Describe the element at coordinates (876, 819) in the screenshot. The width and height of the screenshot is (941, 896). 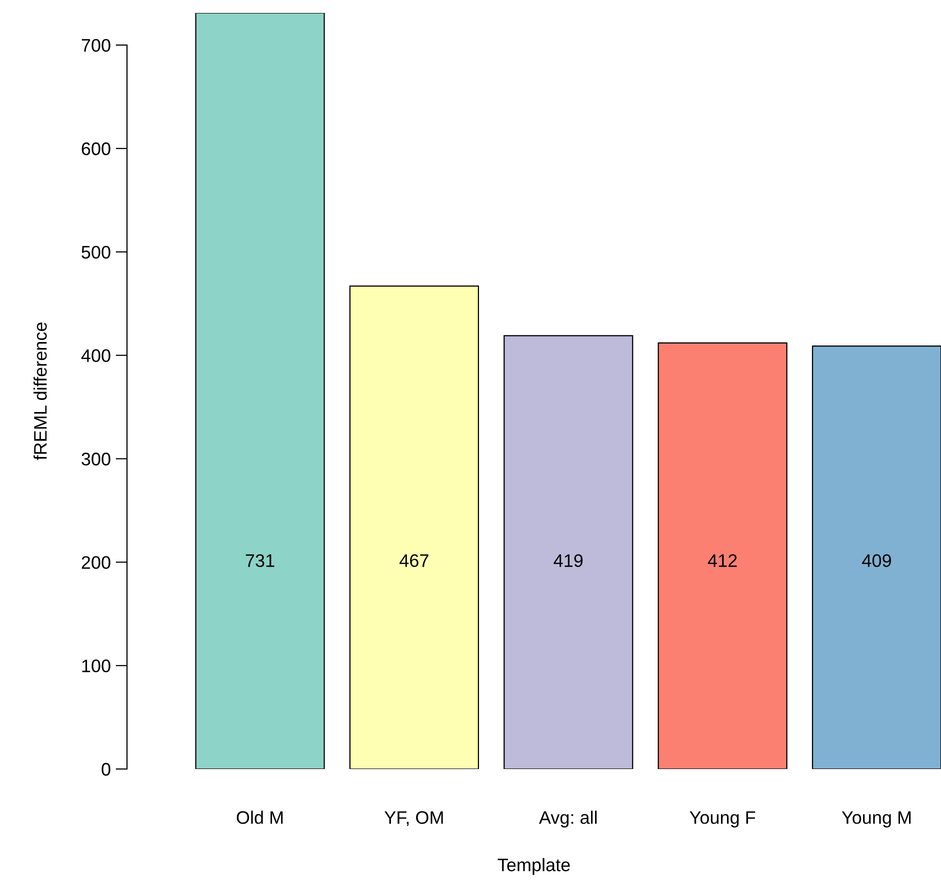
I see `x-tick-label: Young M` at that location.